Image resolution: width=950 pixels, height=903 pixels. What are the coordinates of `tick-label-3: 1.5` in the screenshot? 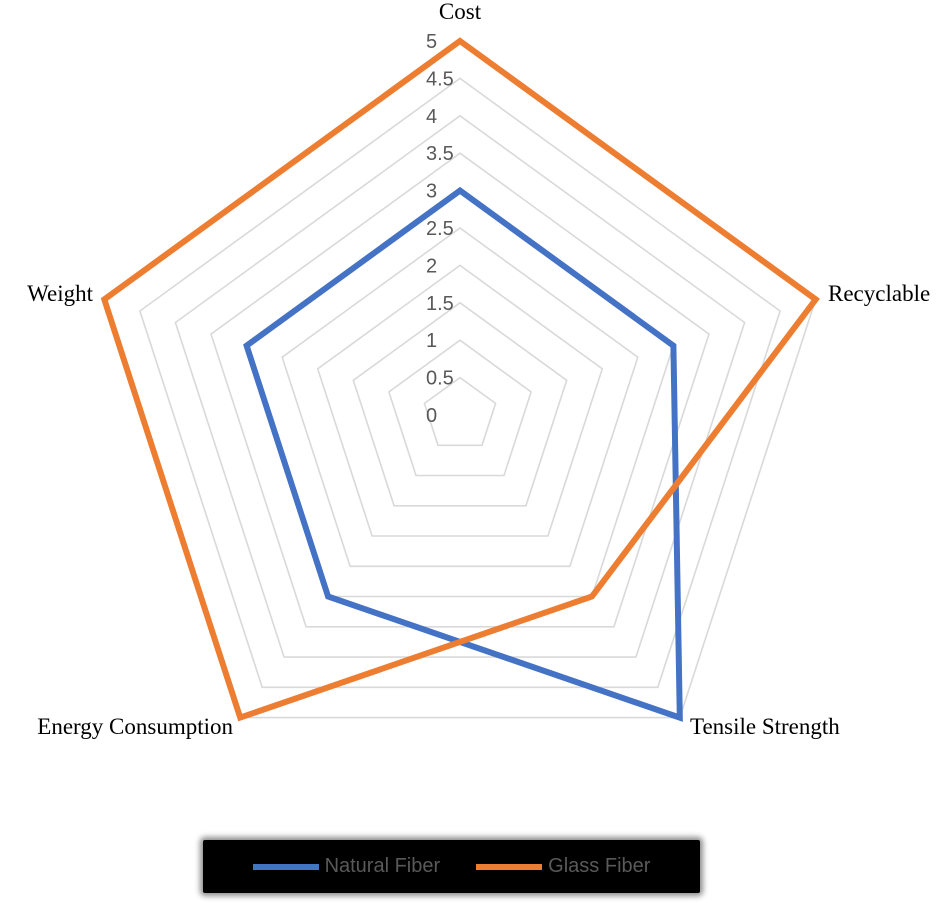 It's located at (440, 304).